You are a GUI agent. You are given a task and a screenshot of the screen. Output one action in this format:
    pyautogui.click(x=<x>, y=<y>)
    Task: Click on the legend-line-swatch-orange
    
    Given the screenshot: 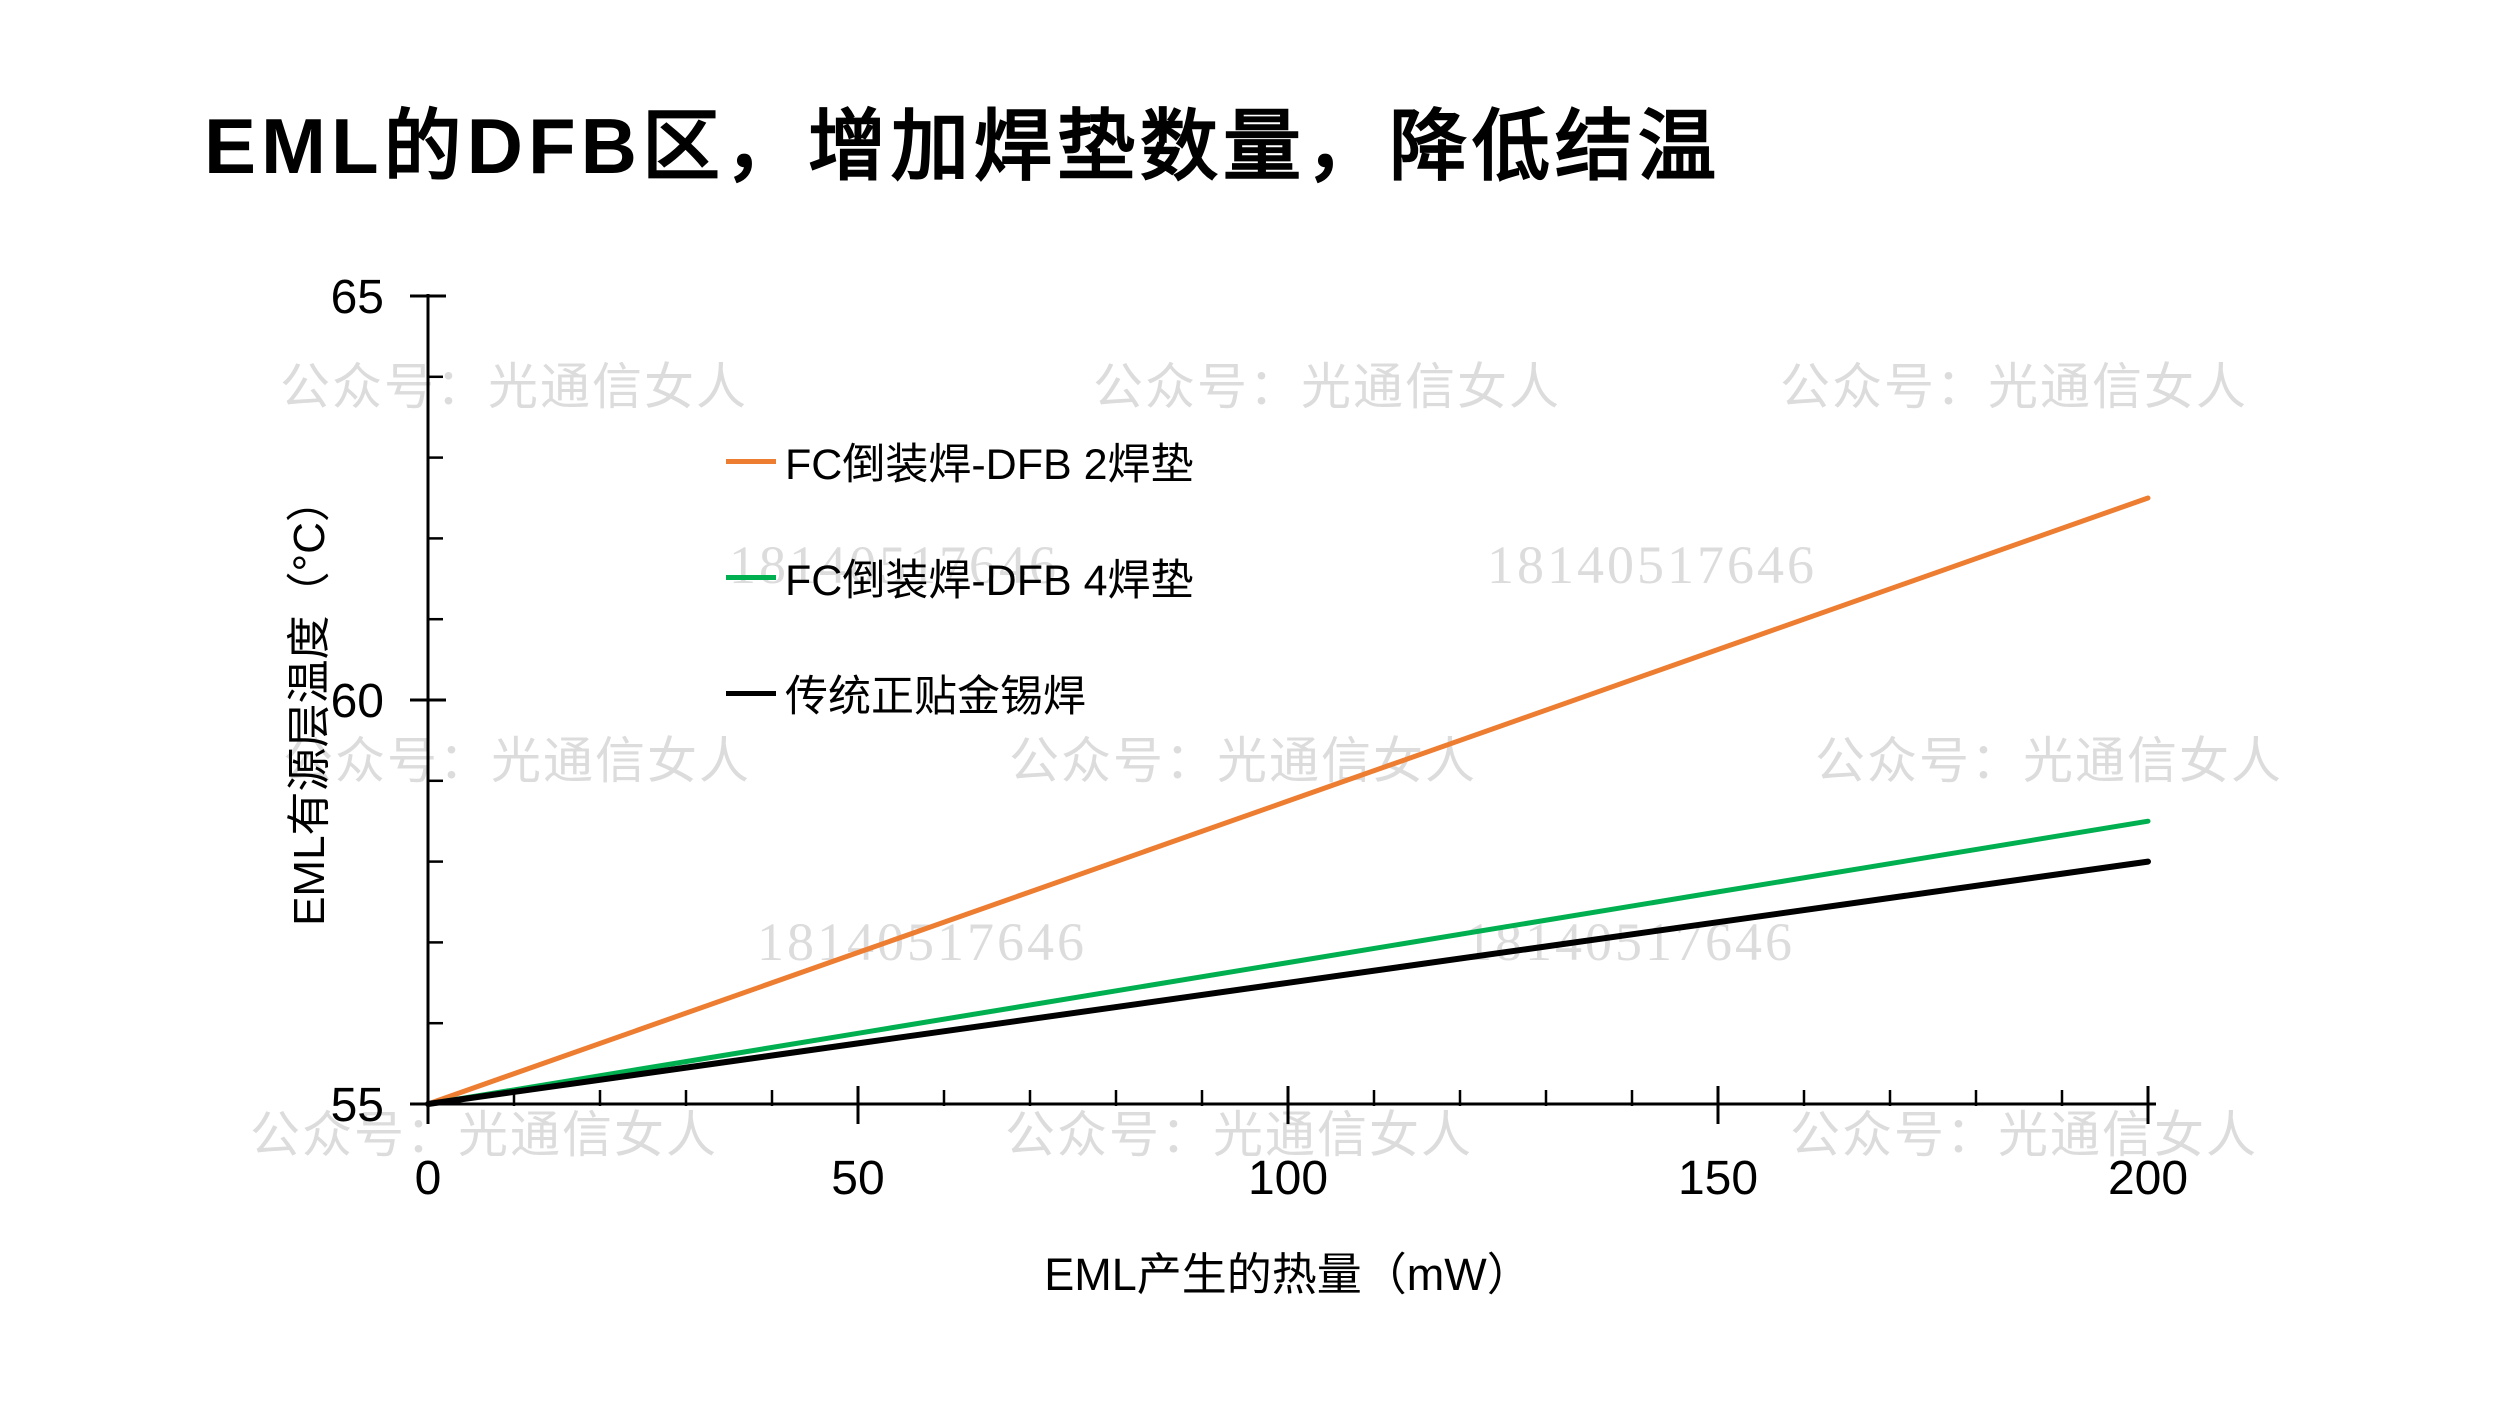 What is the action you would take?
    pyautogui.click(x=751, y=461)
    